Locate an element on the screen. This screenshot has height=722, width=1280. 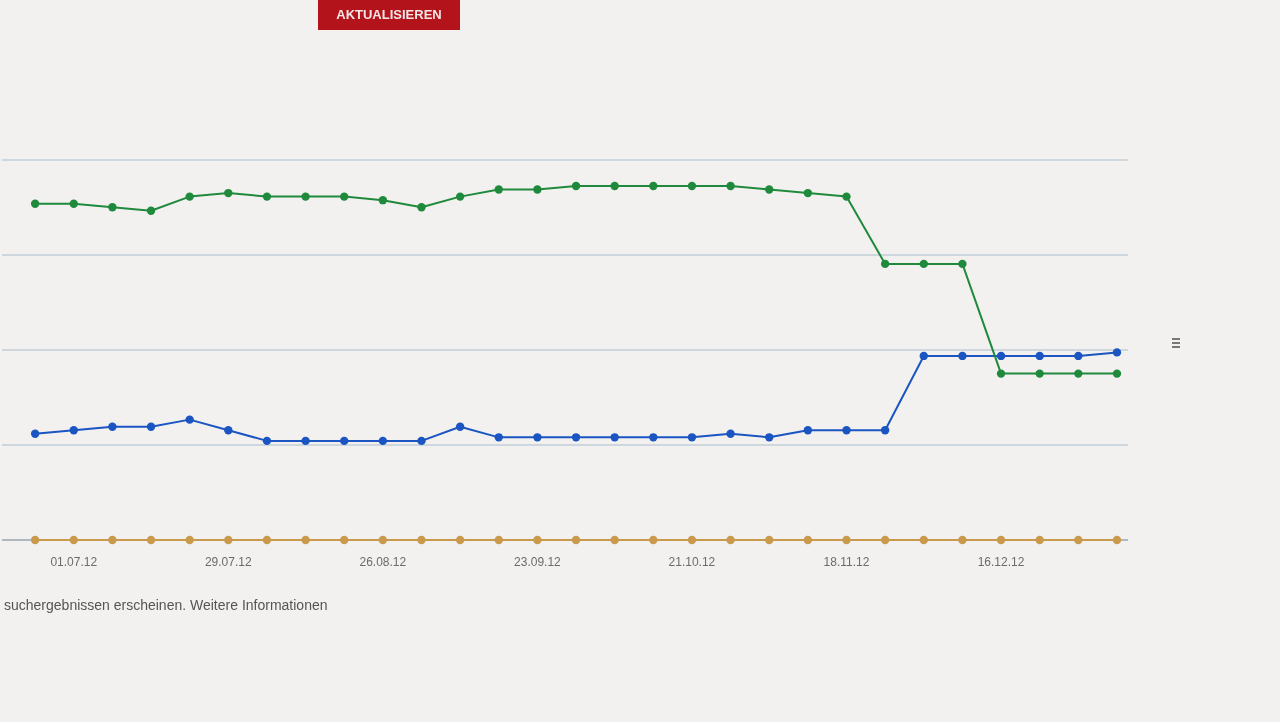
text: suchergebnissen erscheinen. Weitere Informationen is located at coordinates (166, 605).